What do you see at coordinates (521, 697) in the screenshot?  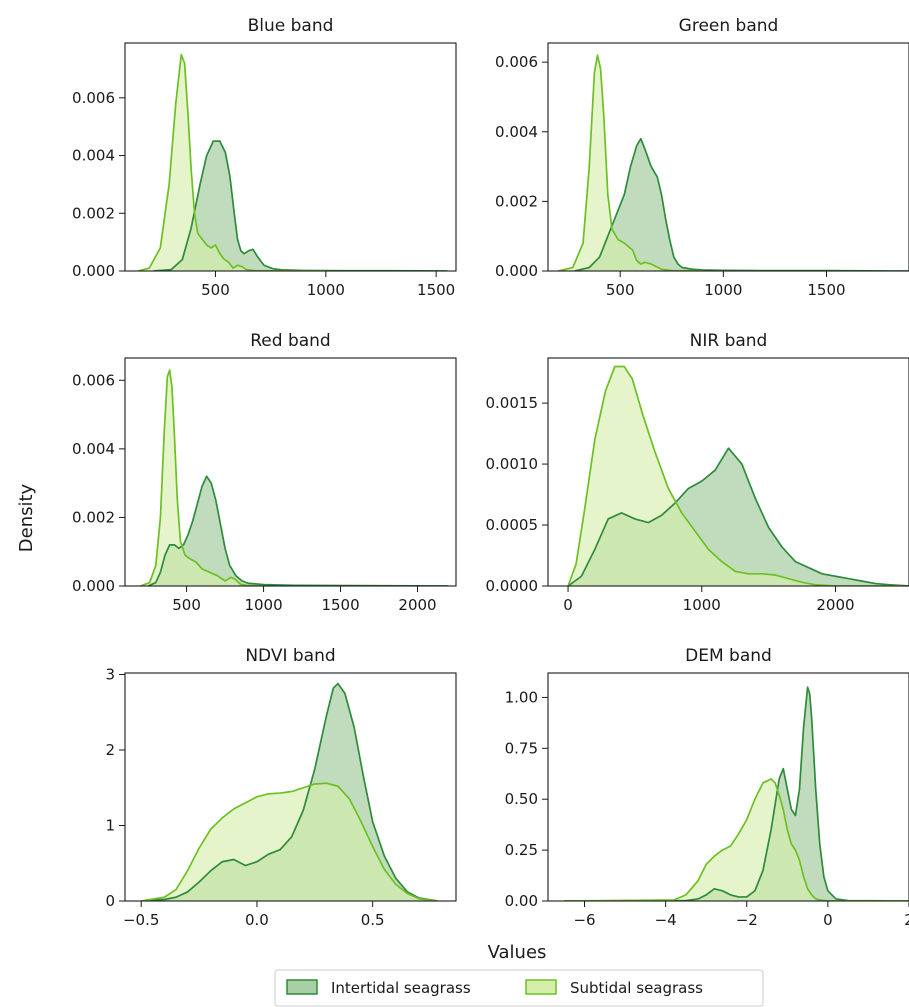 I see `y-tick-label: 1.00` at bounding box center [521, 697].